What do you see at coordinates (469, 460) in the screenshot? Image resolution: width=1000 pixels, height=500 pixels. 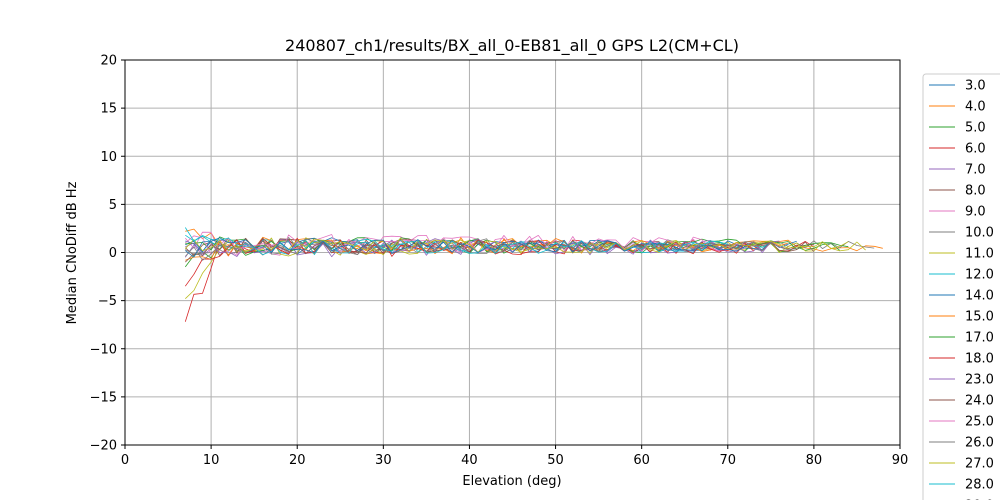 I see `x-tick-label: 40` at bounding box center [469, 460].